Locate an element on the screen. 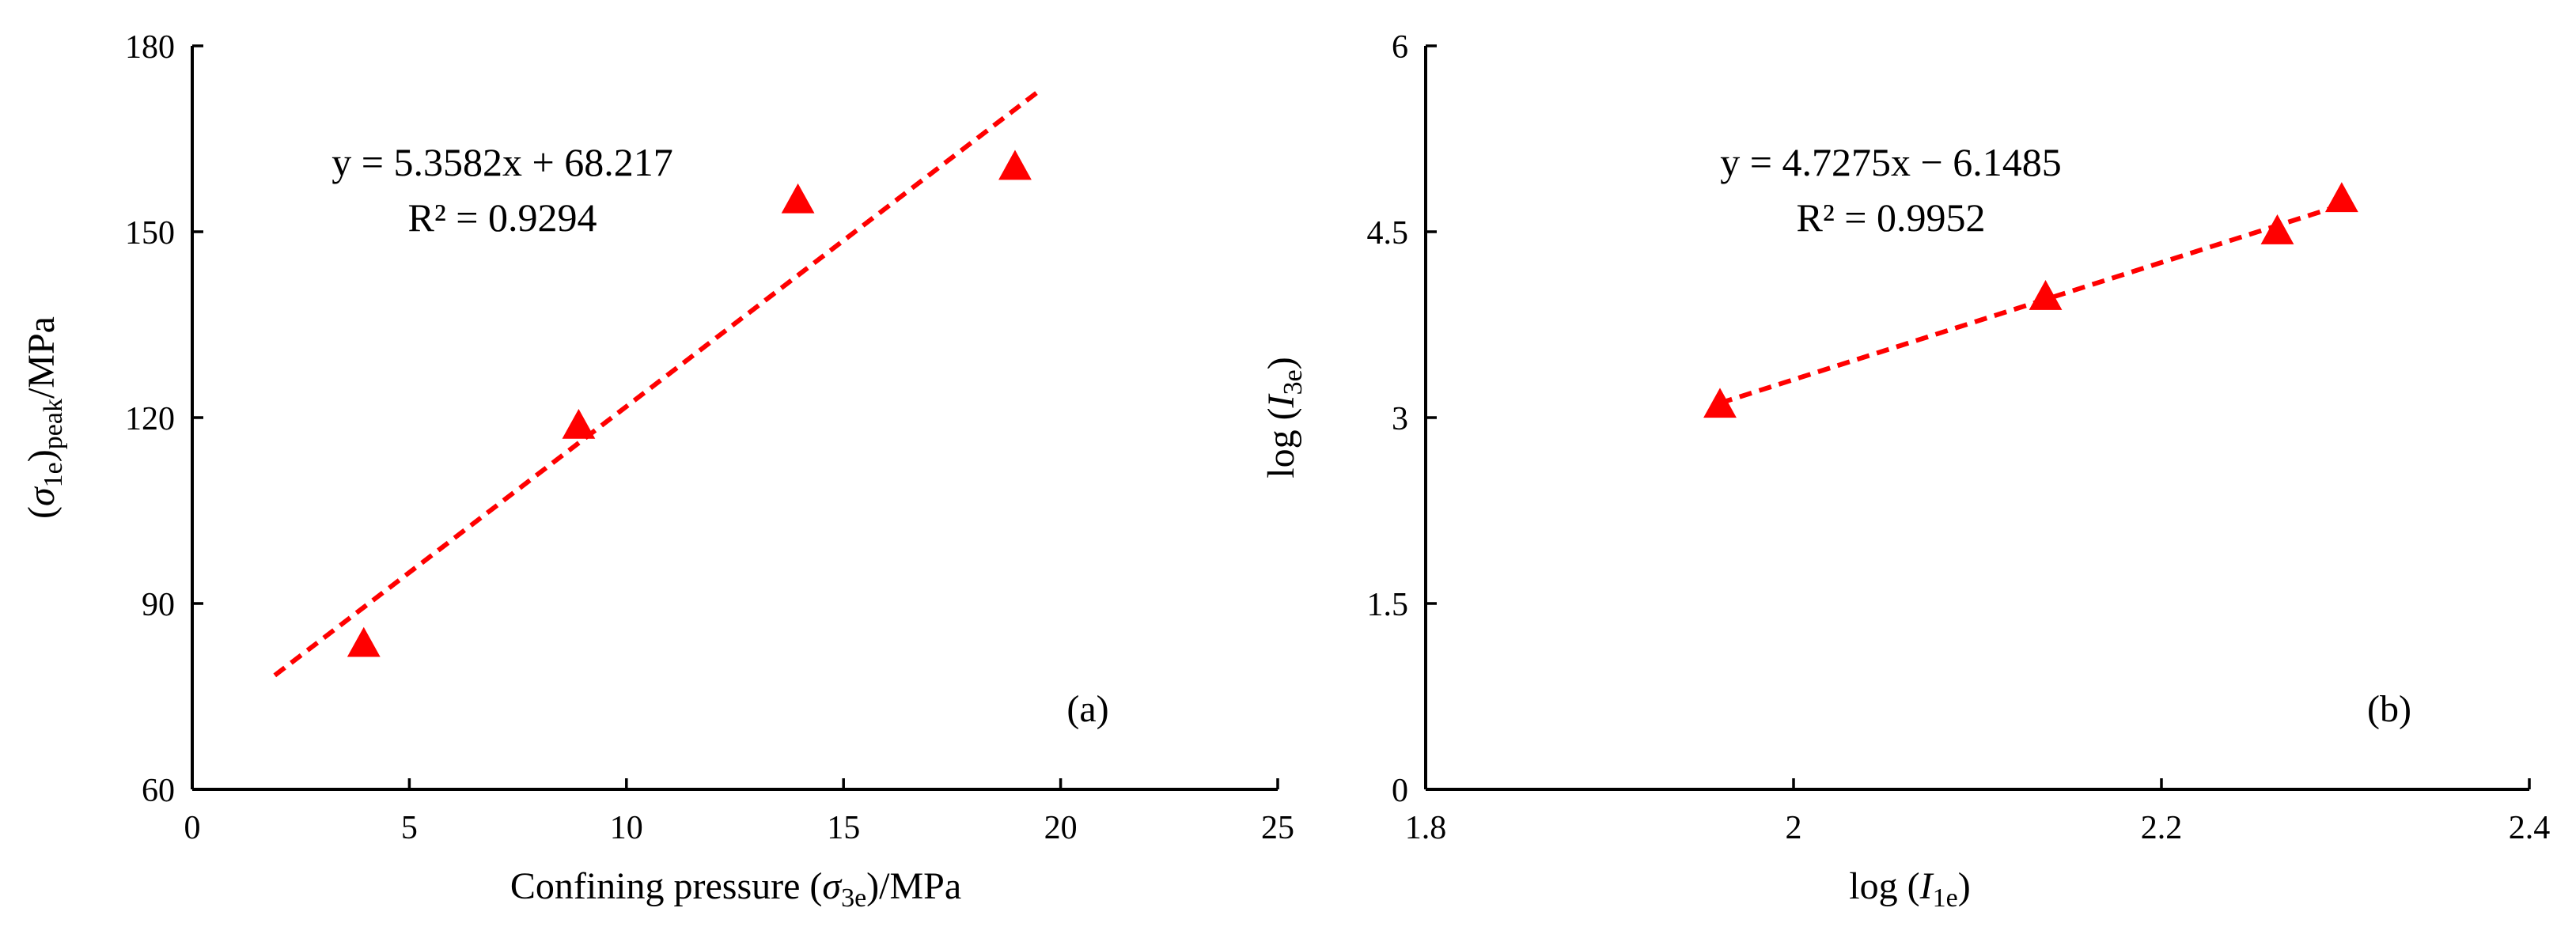  x-tick-label: 0 is located at coordinates (192, 828).